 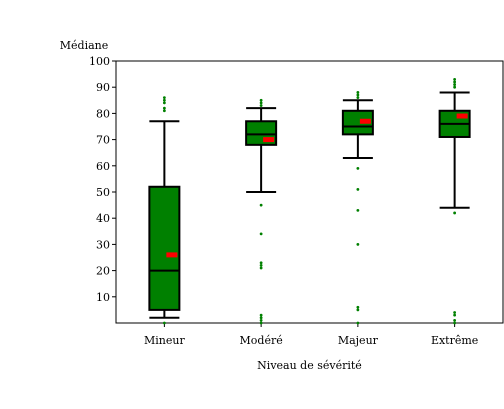 What do you see at coordinates (103, 87) in the screenshot?
I see `y-tick-label: 90` at bounding box center [103, 87].